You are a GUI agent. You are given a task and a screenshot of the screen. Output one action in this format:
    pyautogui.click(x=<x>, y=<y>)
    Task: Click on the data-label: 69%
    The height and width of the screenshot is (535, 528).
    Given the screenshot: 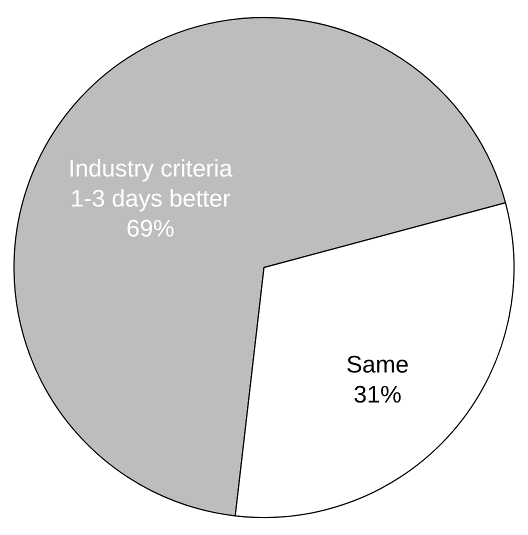 What is the action you would take?
    pyautogui.click(x=150, y=228)
    